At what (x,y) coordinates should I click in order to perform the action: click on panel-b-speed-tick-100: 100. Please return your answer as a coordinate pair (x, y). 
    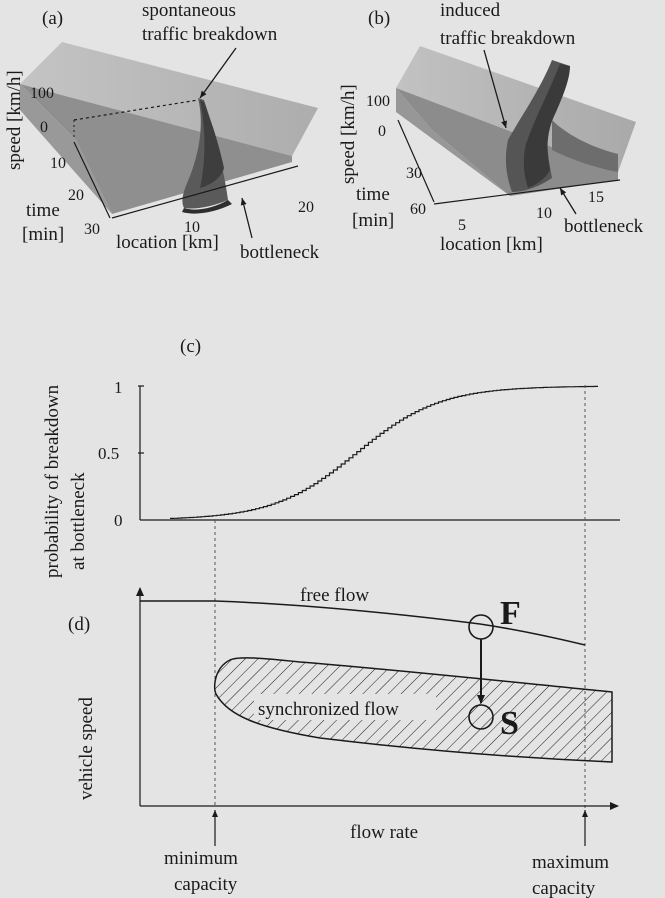
    Looking at the image, I should click on (378, 101).